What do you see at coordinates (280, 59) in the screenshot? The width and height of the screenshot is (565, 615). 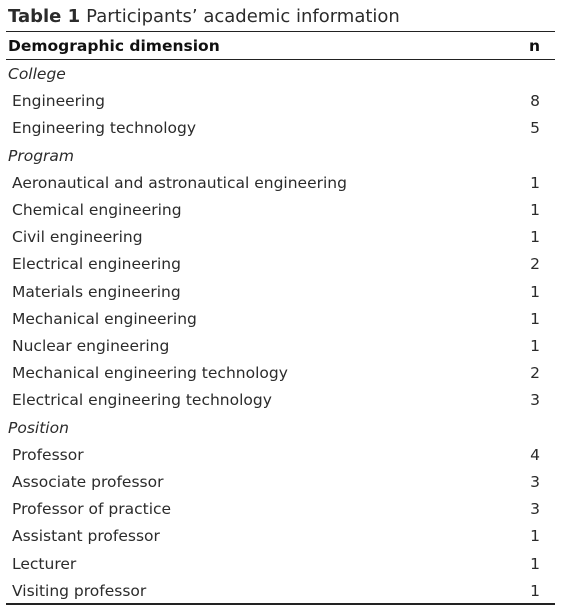 I see `header-rule` at bounding box center [280, 59].